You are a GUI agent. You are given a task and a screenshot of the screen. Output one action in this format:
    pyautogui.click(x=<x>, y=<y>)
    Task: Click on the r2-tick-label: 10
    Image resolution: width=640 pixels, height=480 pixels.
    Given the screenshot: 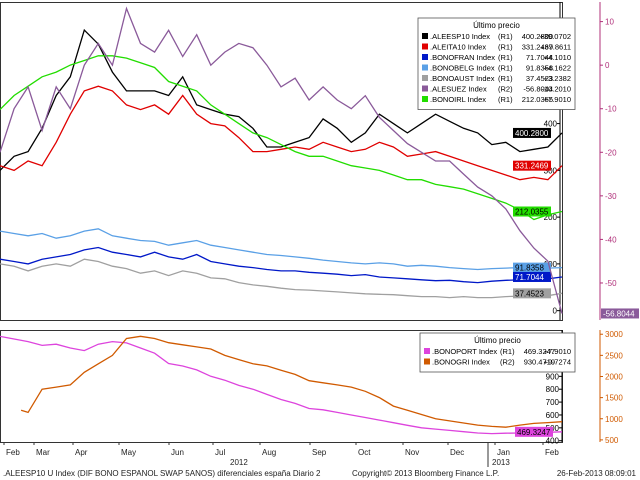 What is the action you would take?
    pyautogui.click(x=609, y=22)
    